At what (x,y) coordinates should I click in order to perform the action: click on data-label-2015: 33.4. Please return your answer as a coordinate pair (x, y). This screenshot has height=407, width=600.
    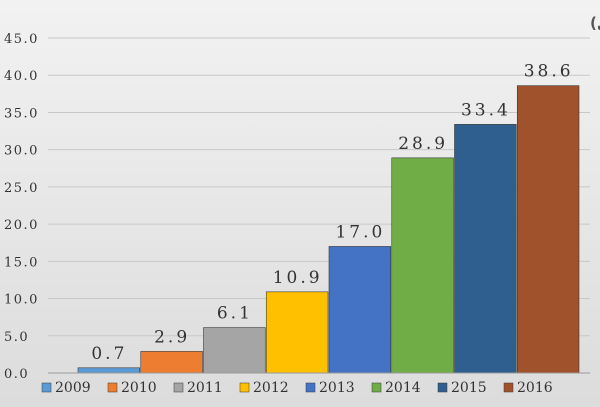
    Looking at the image, I should click on (486, 110).